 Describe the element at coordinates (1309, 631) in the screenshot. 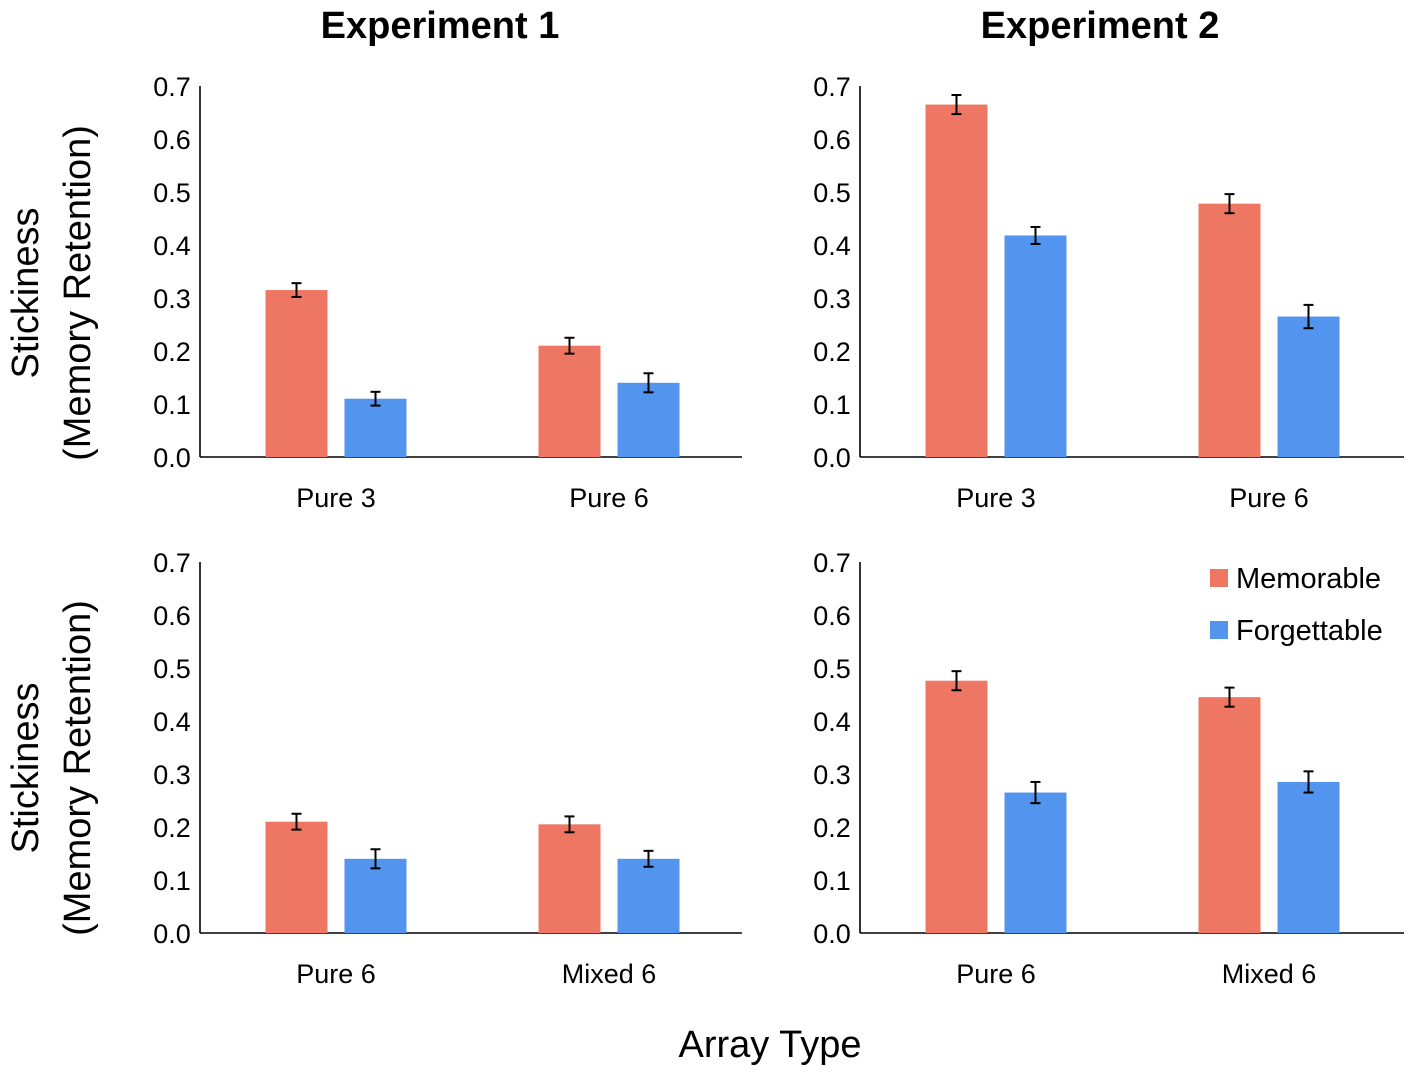

I see `legend-label-forgettable: Forgettable` at that location.